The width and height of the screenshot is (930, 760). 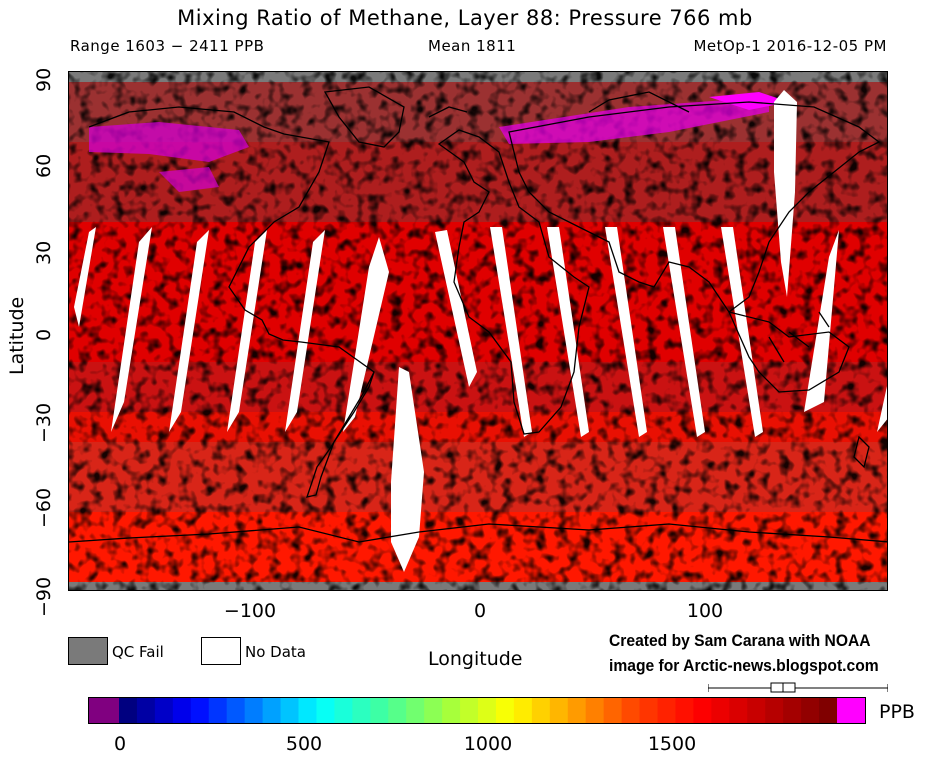 I want to click on y-tick-label: −90, so click(x=44, y=596).